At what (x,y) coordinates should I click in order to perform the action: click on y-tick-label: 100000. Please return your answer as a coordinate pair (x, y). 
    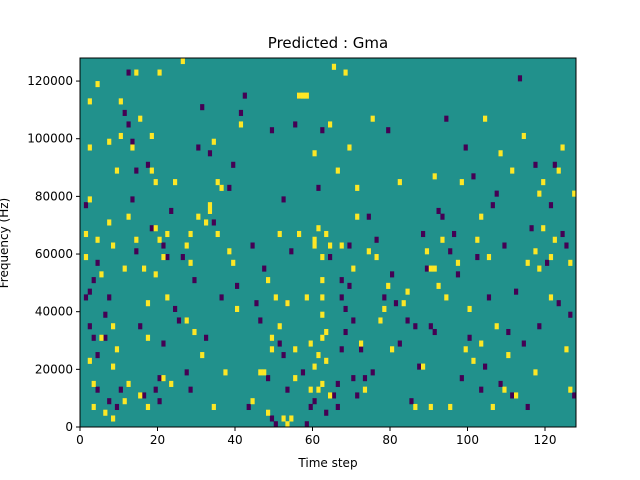
    Looking at the image, I should click on (50, 139).